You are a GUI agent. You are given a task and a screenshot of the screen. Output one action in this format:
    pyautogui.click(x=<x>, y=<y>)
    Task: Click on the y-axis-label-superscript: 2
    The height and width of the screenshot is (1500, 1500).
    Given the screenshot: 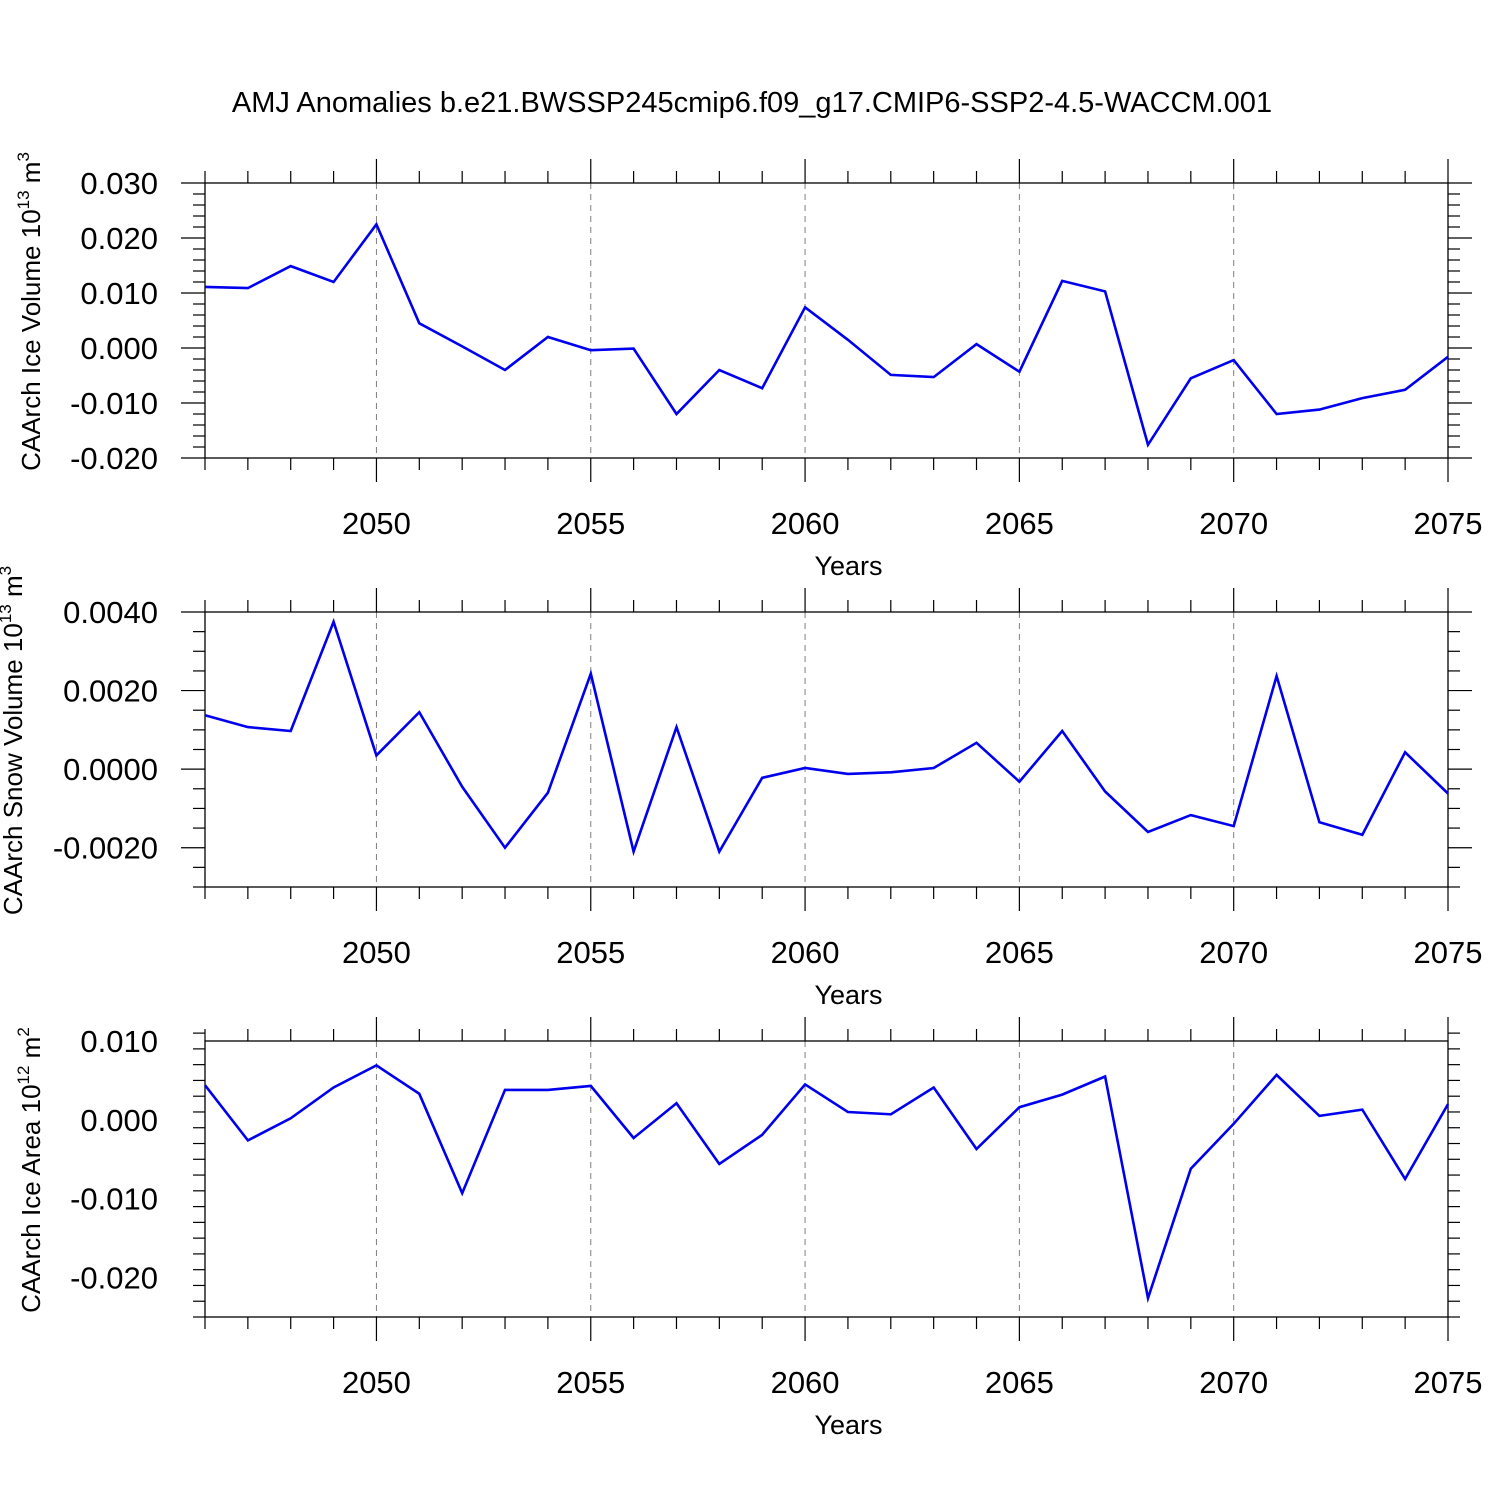 What is the action you would take?
    pyautogui.click(x=23, y=1031)
    